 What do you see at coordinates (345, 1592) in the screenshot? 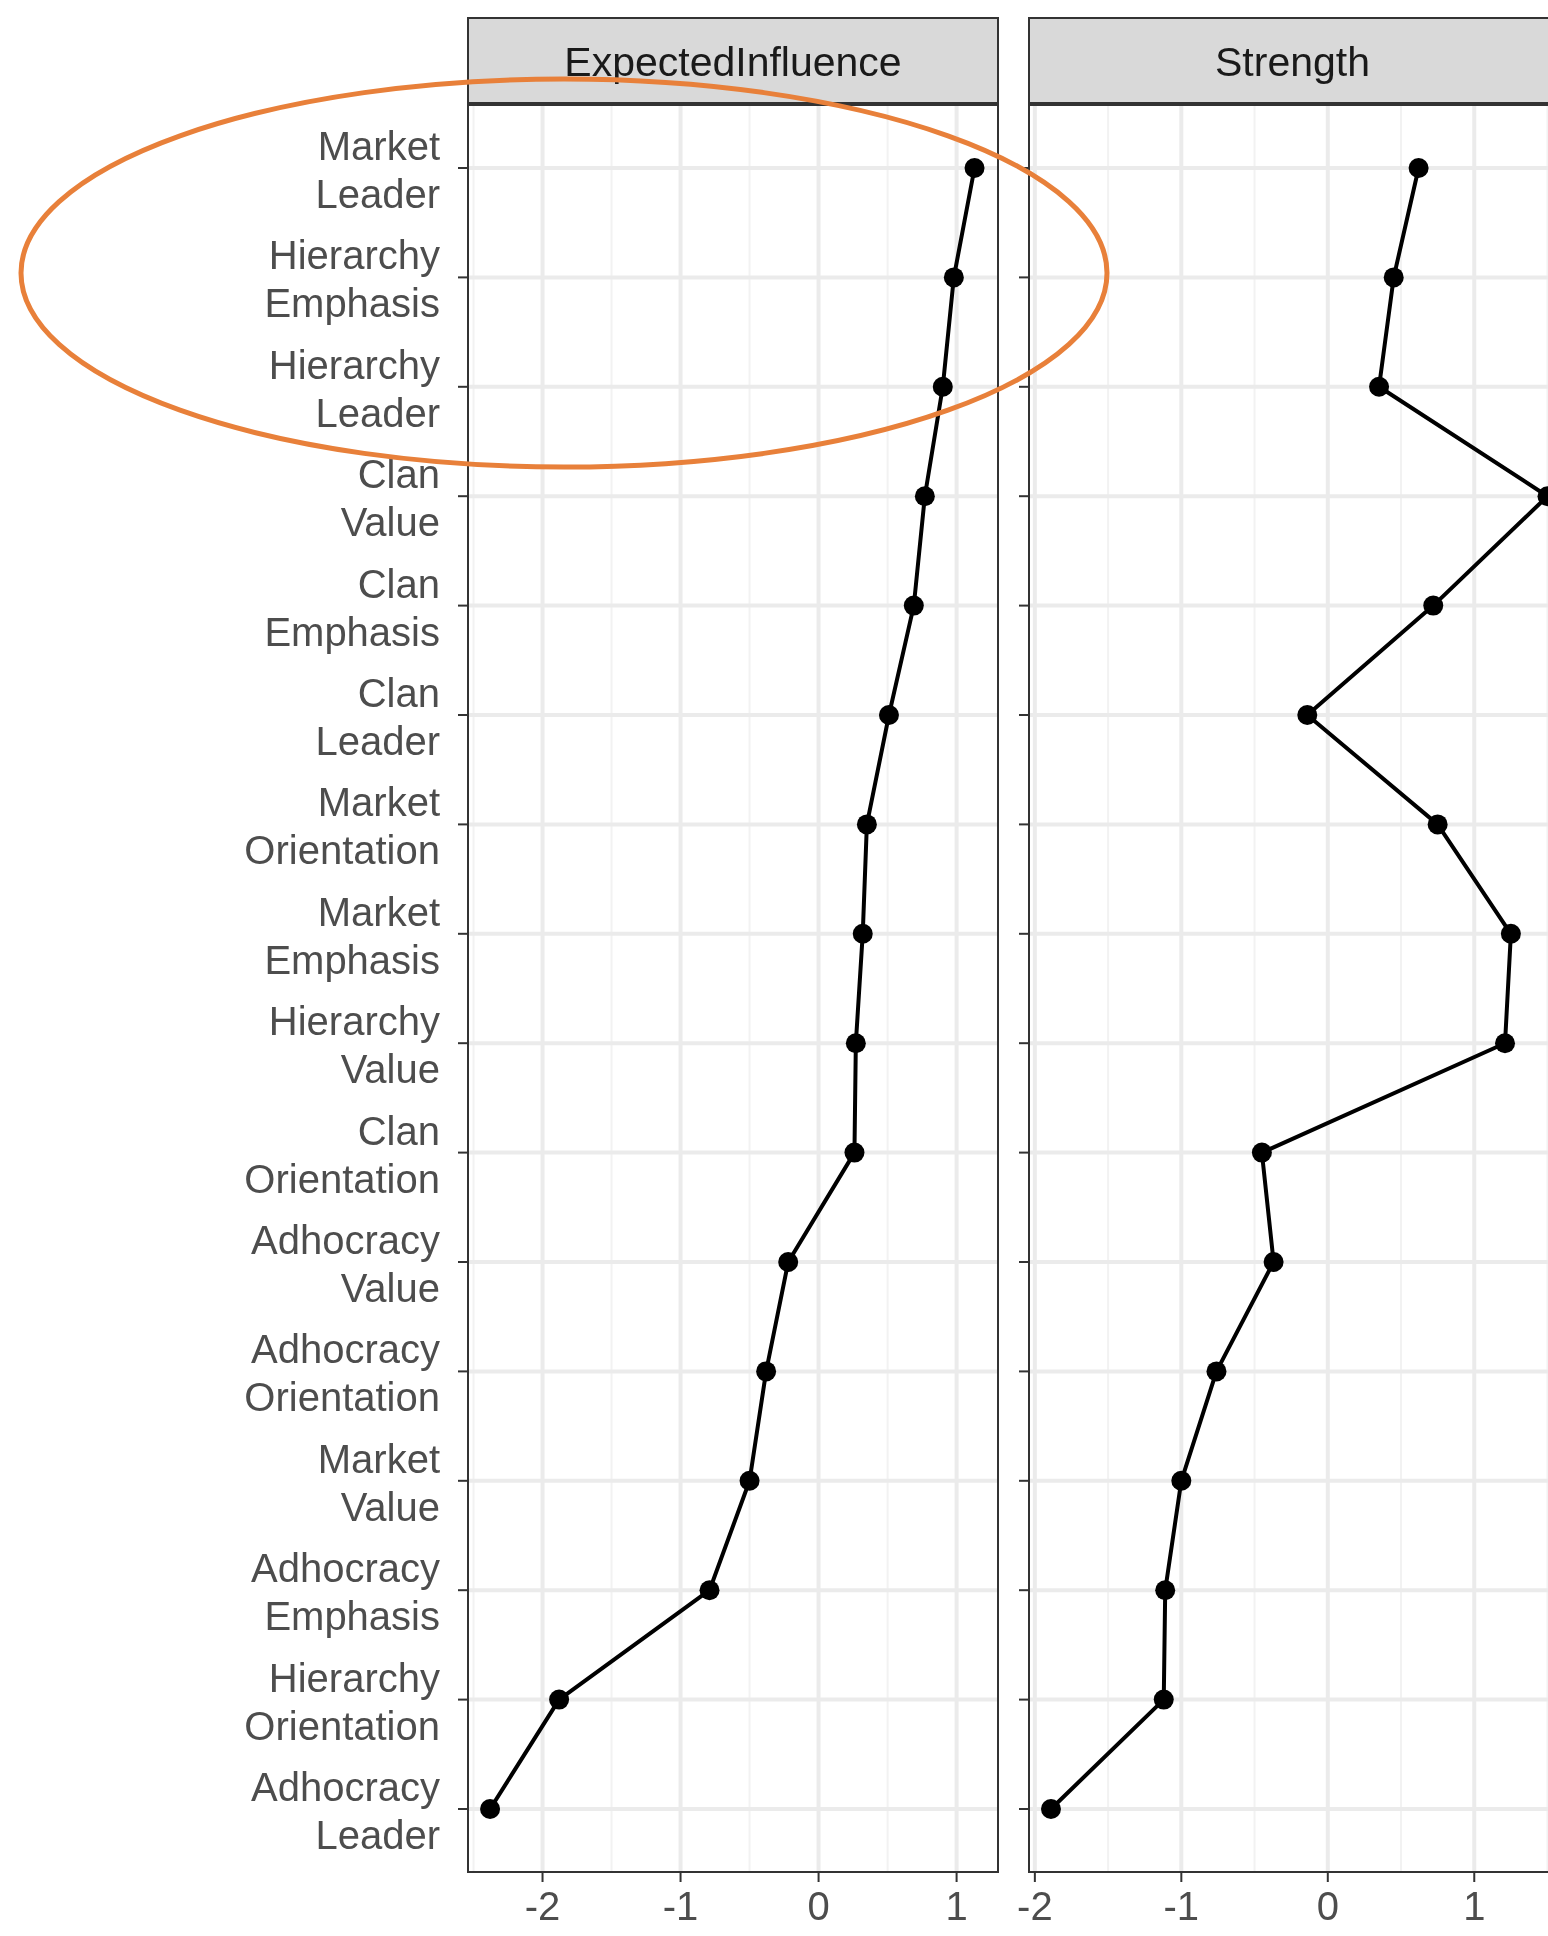
I see `y-tick-label: Adhocracy Emphasis` at bounding box center [345, 1592].